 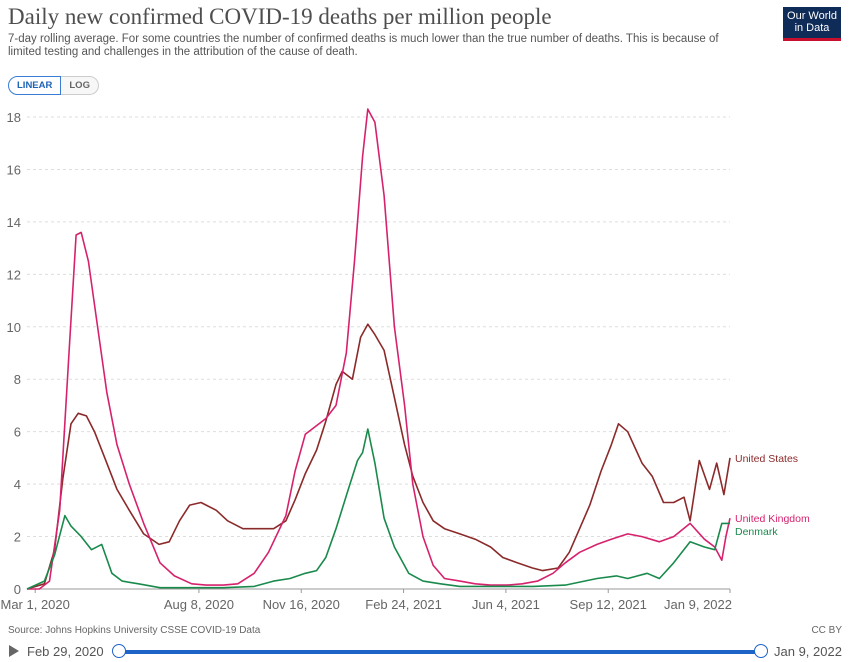 What do you see at coordinates (14, 651) in the screenshot?
I see `play-icon` at bounding box center [14, 651].